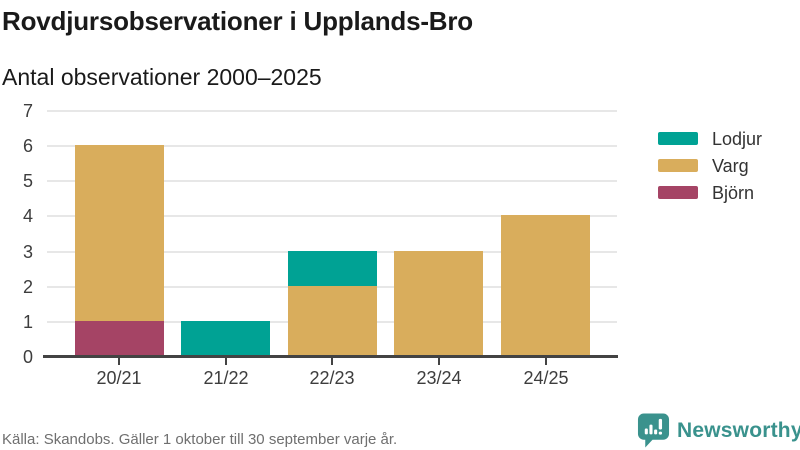  What do you see at coordinates (27, 322) in the screenshot?
I see `y-tick-label: 1` at bounding box center [27, 322].